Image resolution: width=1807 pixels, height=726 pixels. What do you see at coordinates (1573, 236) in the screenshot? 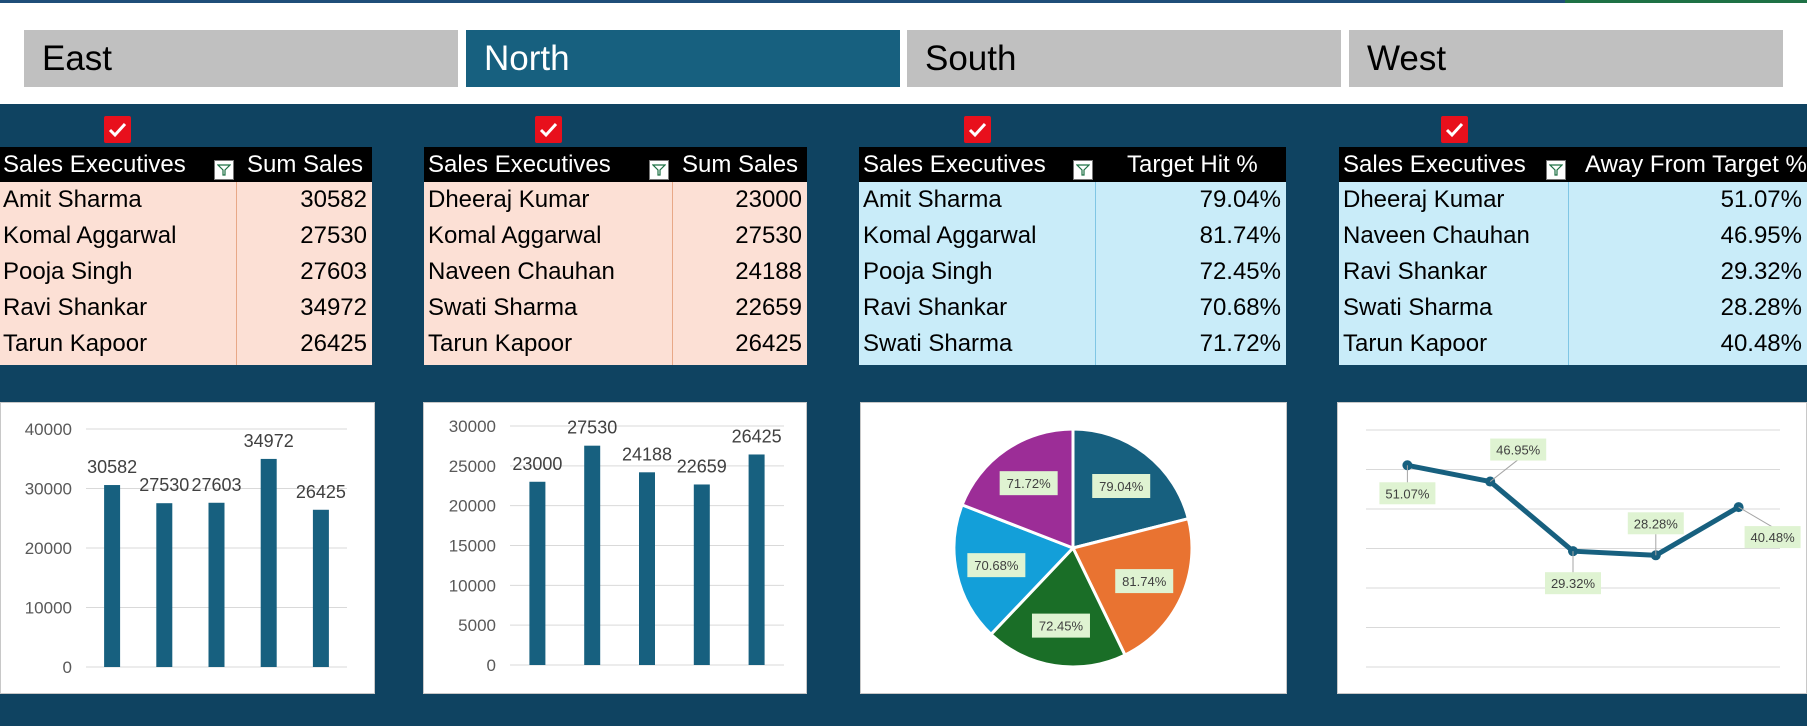
I see `table-row: Naveen Chauhan 46.95%` at bounding box center [1573, 236].